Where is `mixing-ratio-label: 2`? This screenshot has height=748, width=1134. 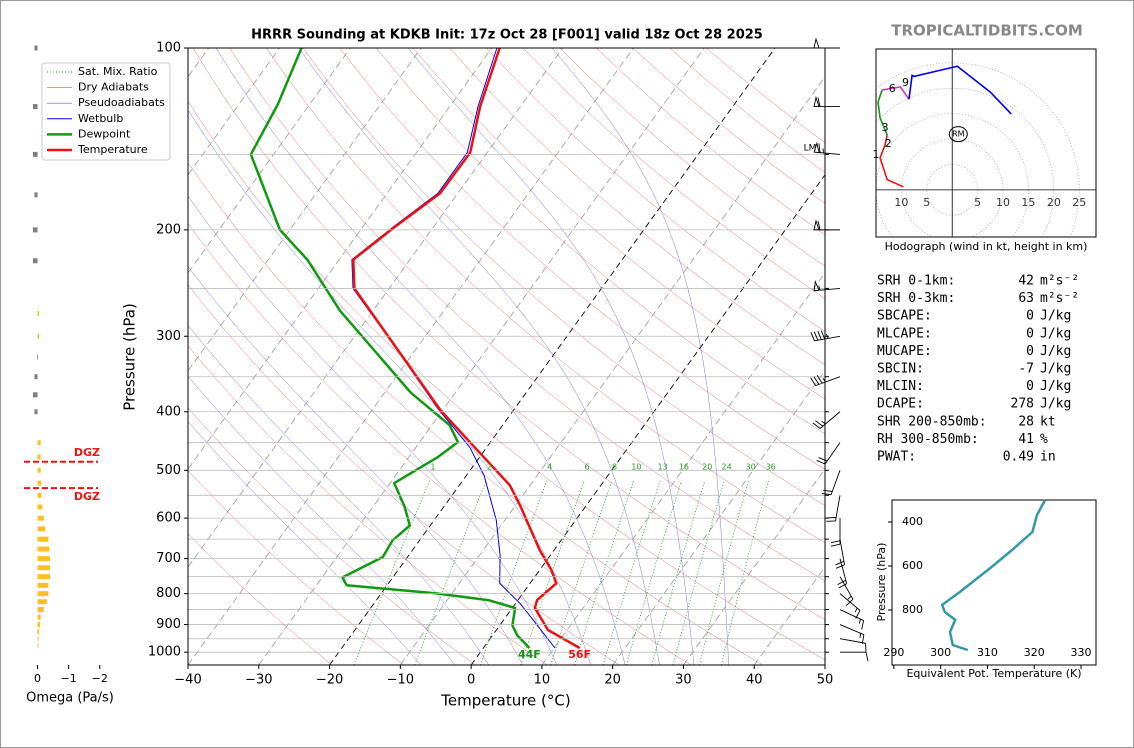
mixing-ratio-label: 2 is located at coordinates (489, 466).